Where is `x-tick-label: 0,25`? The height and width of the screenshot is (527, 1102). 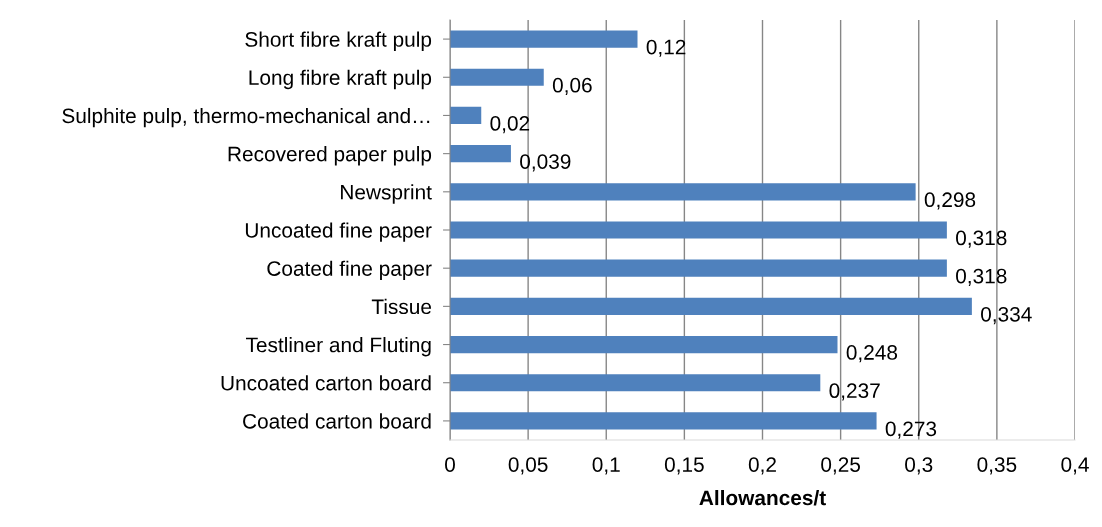 x-tick-label: 0,25 is located at coordinates (841, 466).